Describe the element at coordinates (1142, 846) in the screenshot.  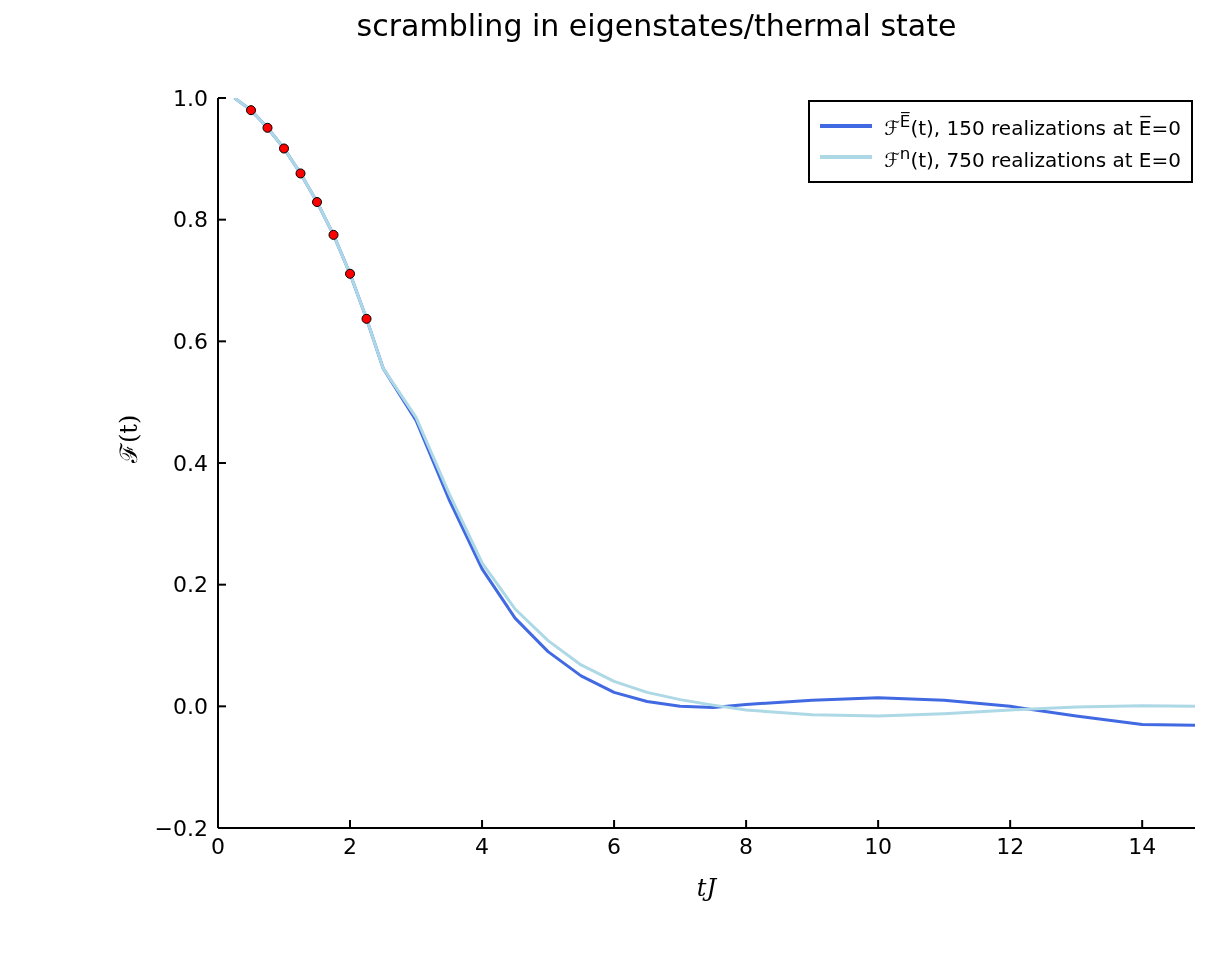
I see `x-tick-label: 14` at that location.